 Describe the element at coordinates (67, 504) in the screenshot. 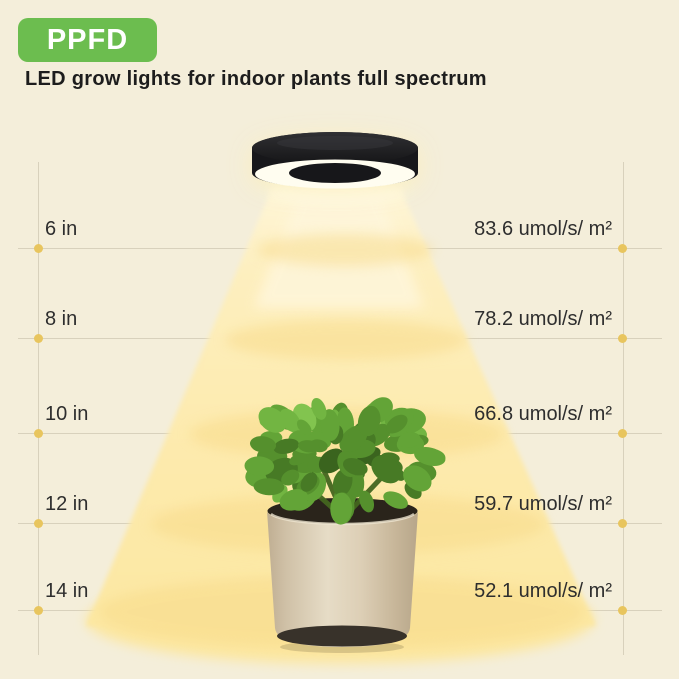

I see `distance-label: 12 in` at that location.